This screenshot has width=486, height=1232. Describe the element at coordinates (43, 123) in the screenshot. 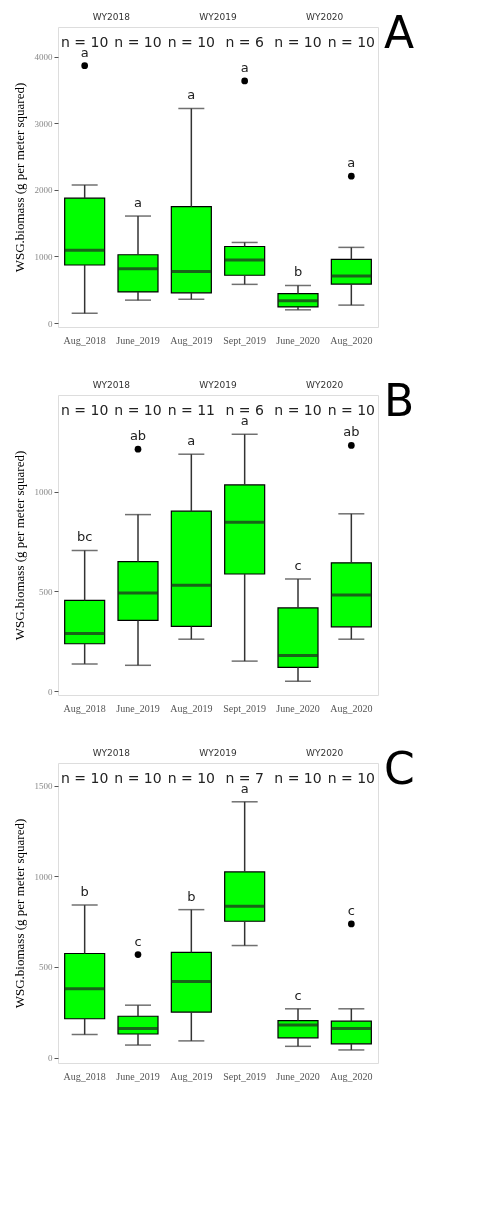

I see `y-tick-label: 3000` at that location.